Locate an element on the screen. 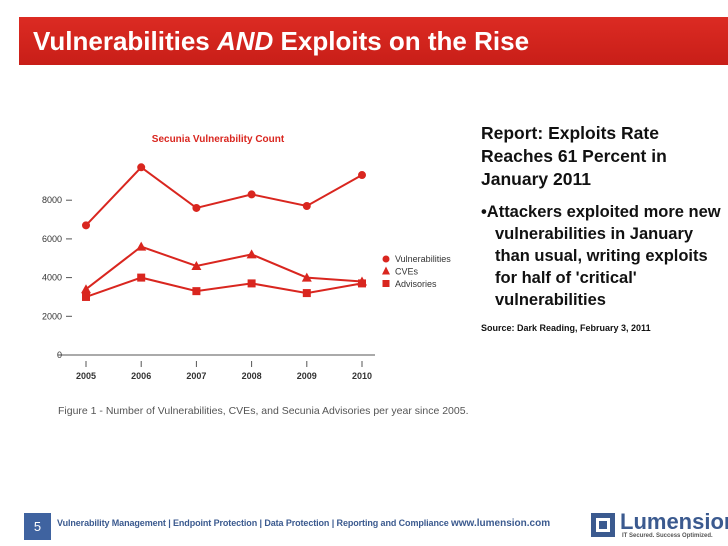 This screenshot has height=546, width=728. title-prefix: Vulnerabilities is located at coordinates (125, 41).